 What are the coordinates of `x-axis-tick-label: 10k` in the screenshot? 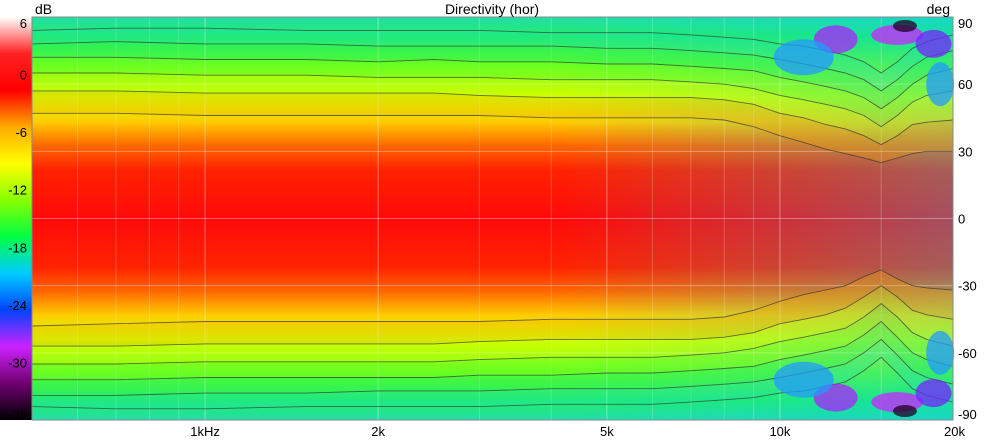 It's located at (779, 431).